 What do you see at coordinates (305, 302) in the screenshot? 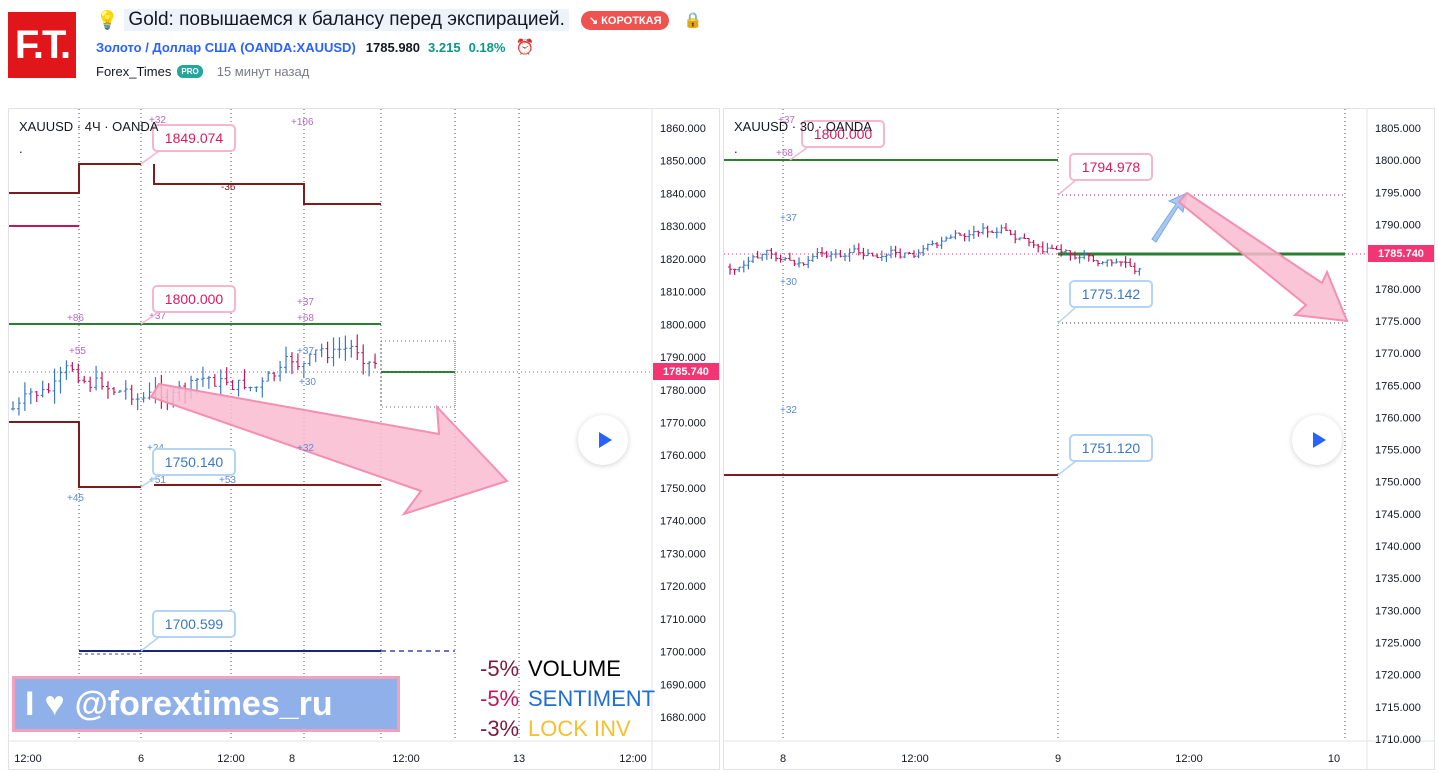
I see `level-annotation: +37` at bounding box center [305, 302].